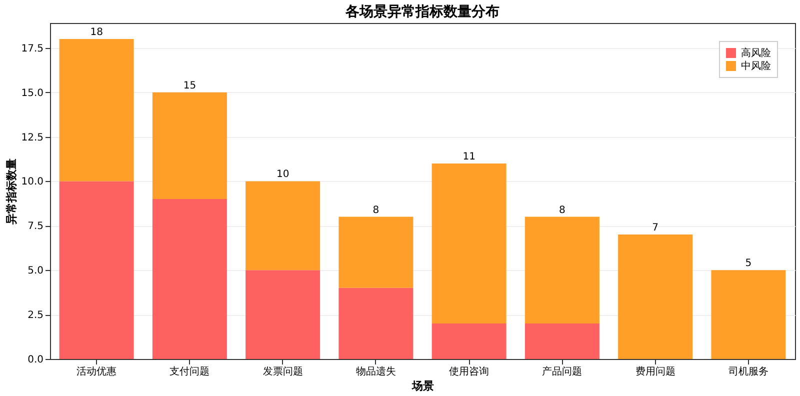  What do you see at coordinates (756, 53) in the screenshot?
I see `legend-label: 高风险` at bounding box center [756, 53].